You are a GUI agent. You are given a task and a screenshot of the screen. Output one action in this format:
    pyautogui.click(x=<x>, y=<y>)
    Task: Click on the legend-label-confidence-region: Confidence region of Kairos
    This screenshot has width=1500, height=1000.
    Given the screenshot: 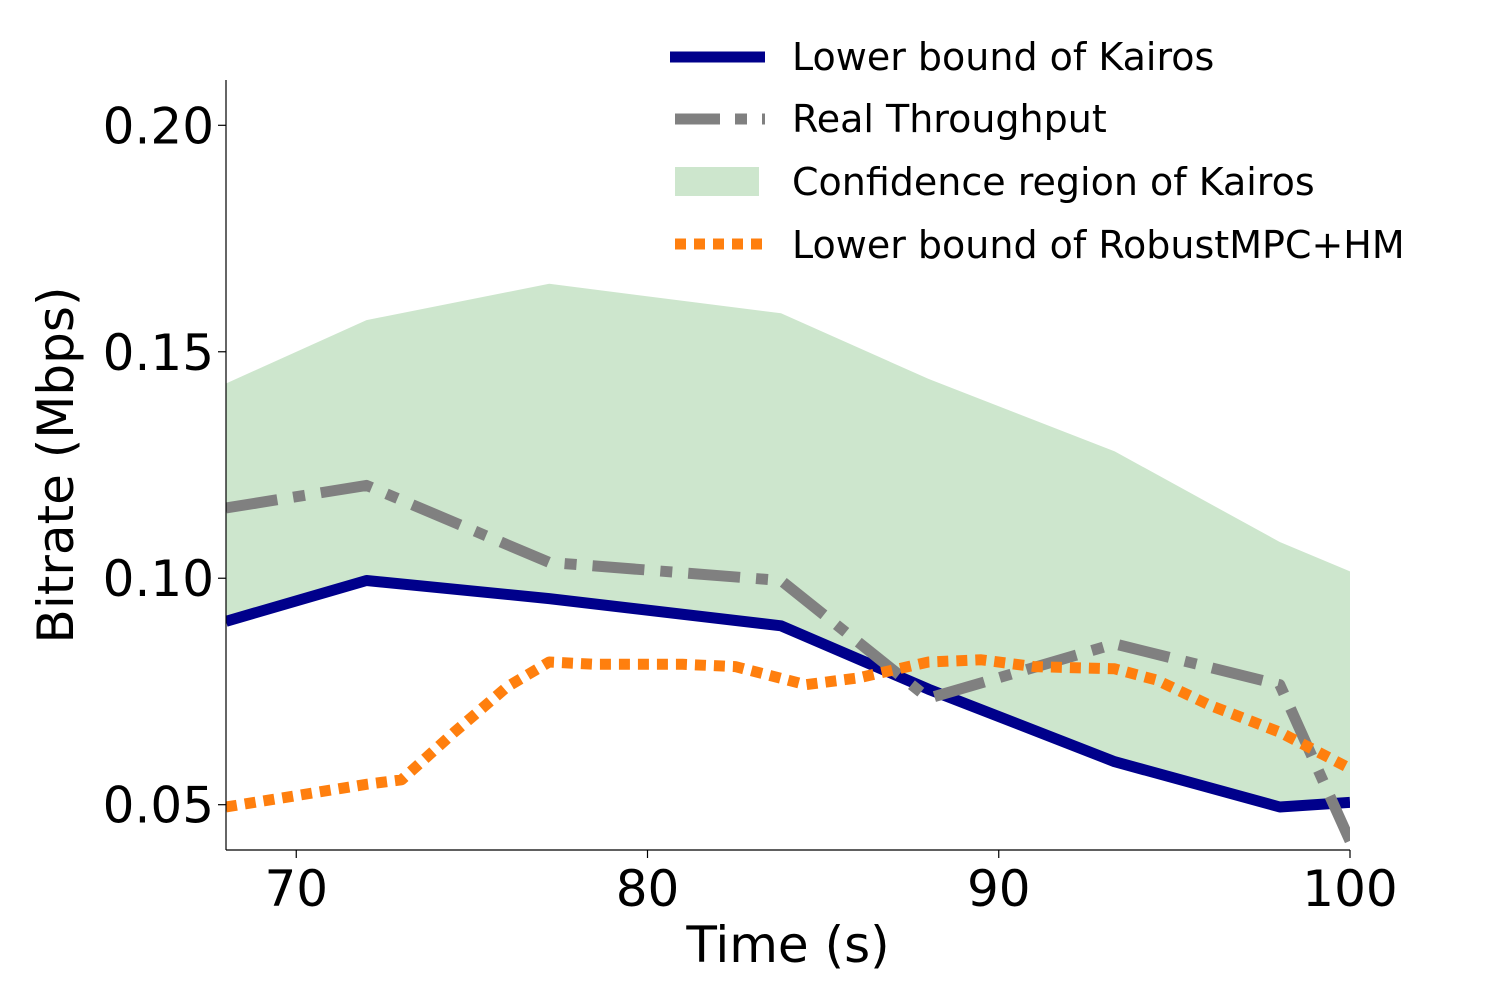 What is the action you would take?
    pyautogui.click(x=1053, y=182)
    